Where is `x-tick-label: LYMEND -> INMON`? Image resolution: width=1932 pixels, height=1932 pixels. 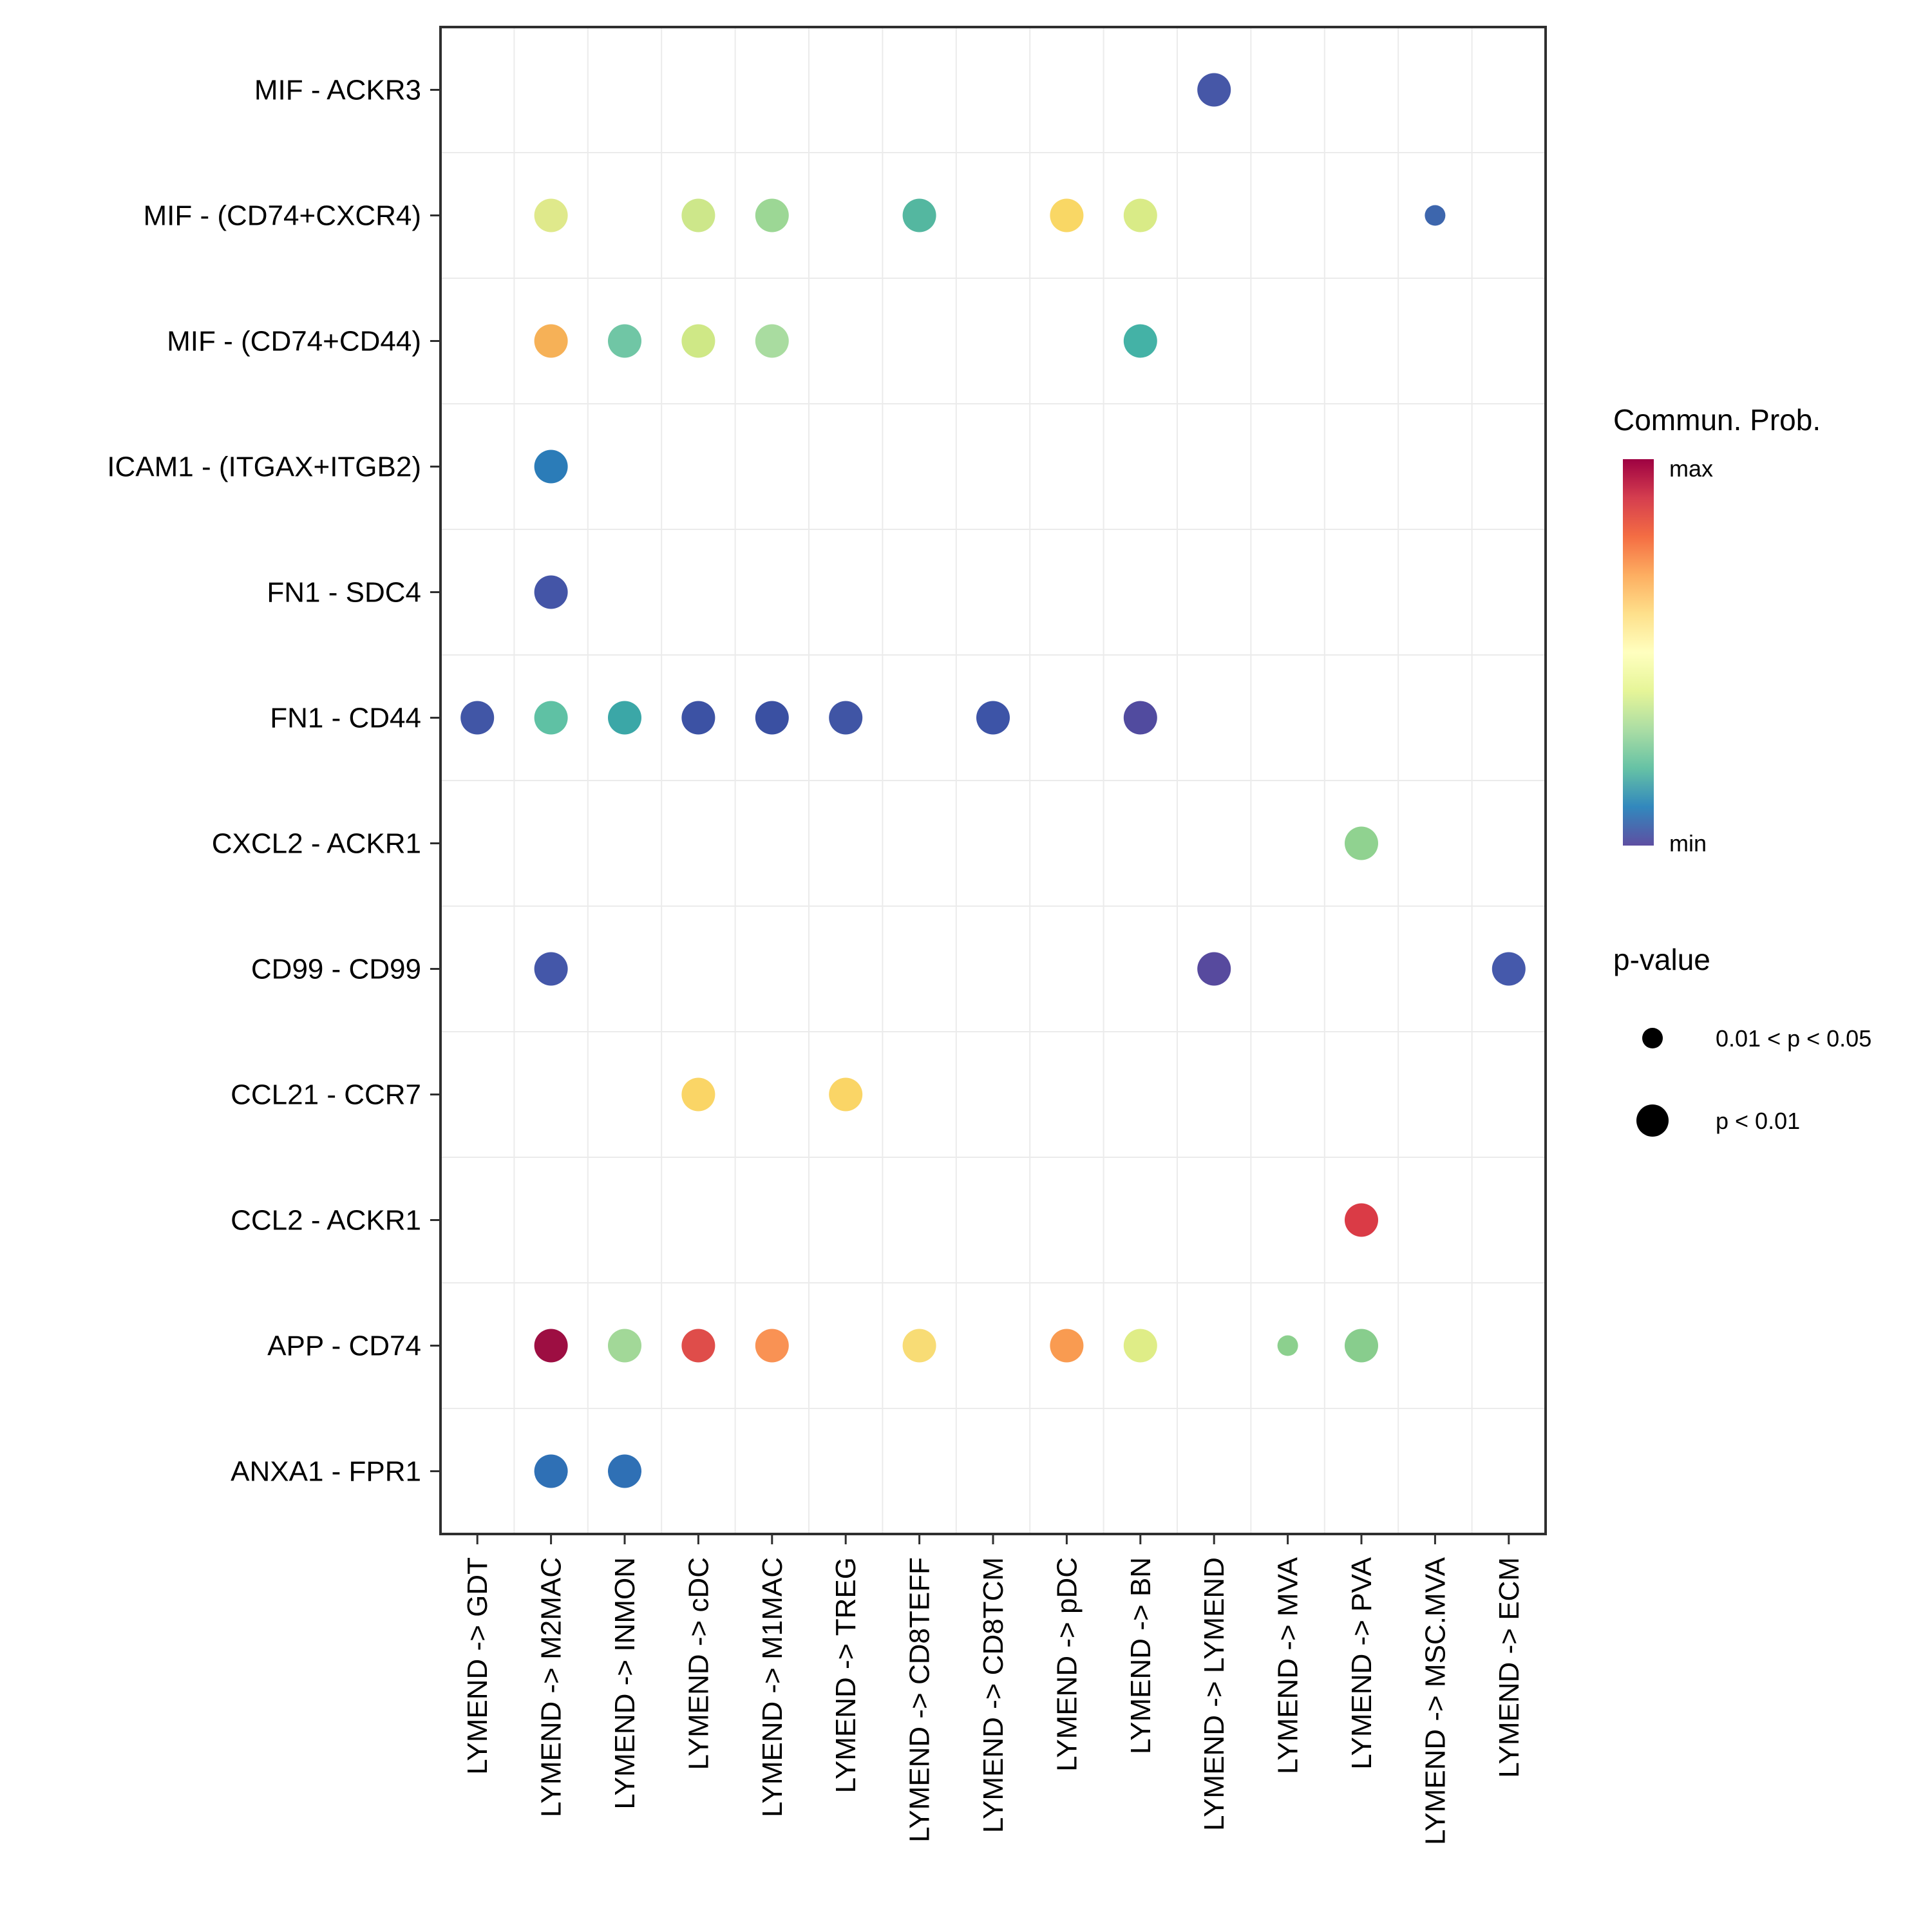
x-tick-label: LYMEND -> INMON is located at coordinates (625, 1684).